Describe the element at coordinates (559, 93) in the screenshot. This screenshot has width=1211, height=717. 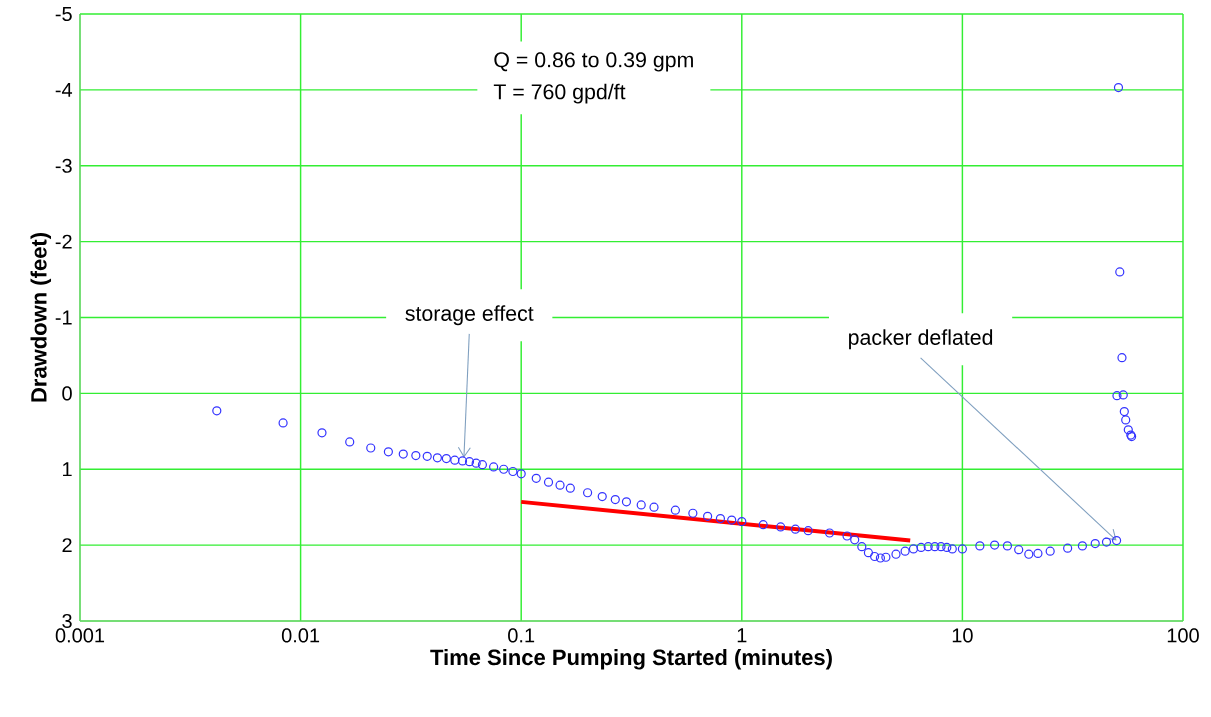
I see `annotation: T = 760 gpd/ft` at that location.